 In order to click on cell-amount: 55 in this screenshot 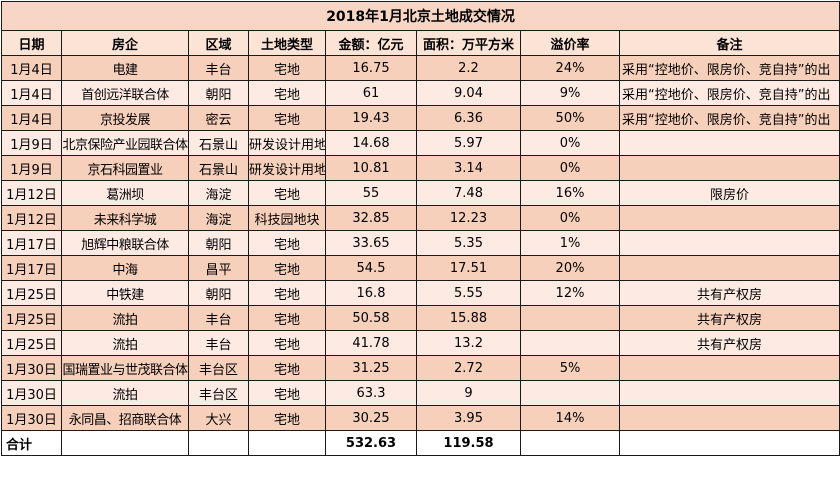, I will do `click(371, 193)`.